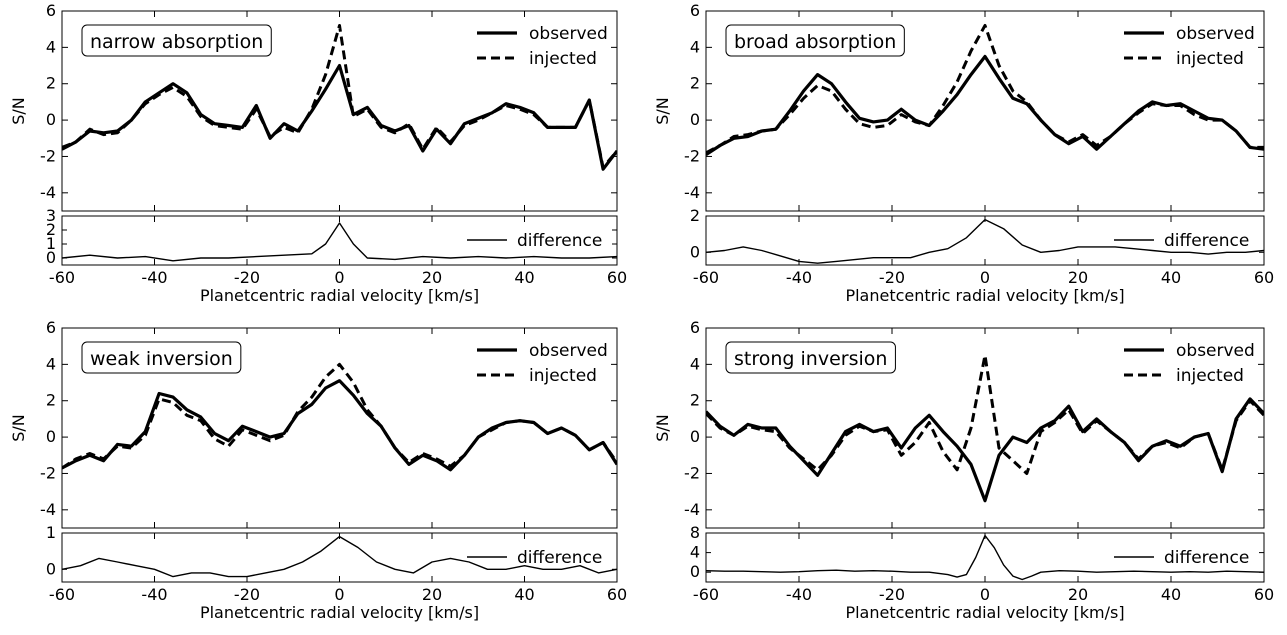 The width and height of the screenshot is (1287, 635). I want to click on panel-title: weak inversion, so click(161, 359).